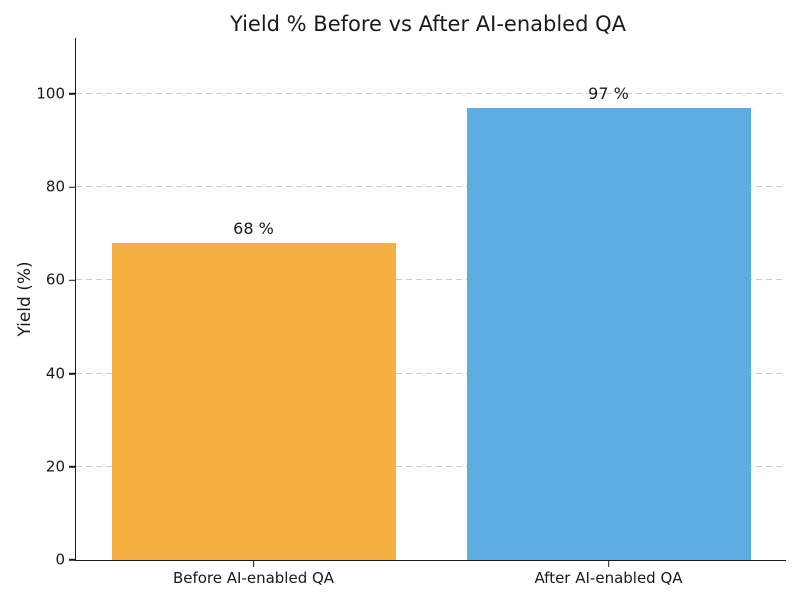  I want to click on y-axis-title: Yield (%), so click(25, 299).